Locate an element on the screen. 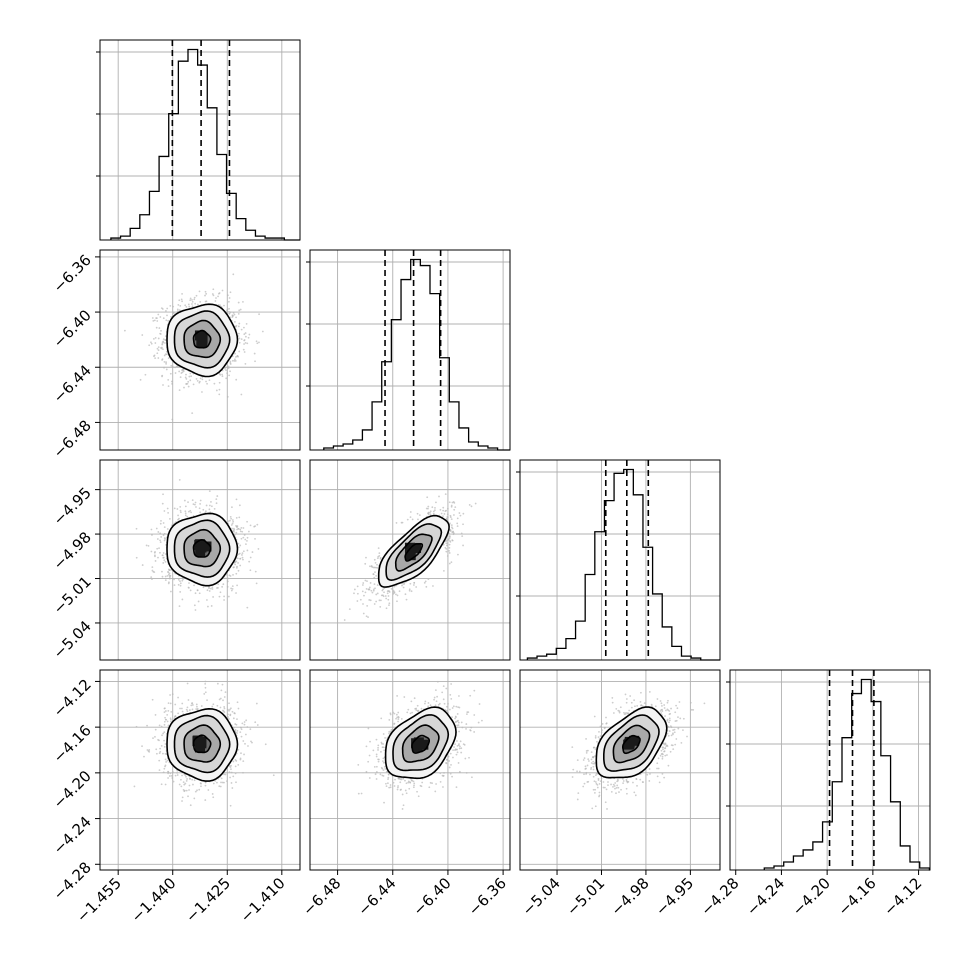 This screenshot has width=970, height=970. x-tick-label: −4.20 is located at coordinates (811, 896).